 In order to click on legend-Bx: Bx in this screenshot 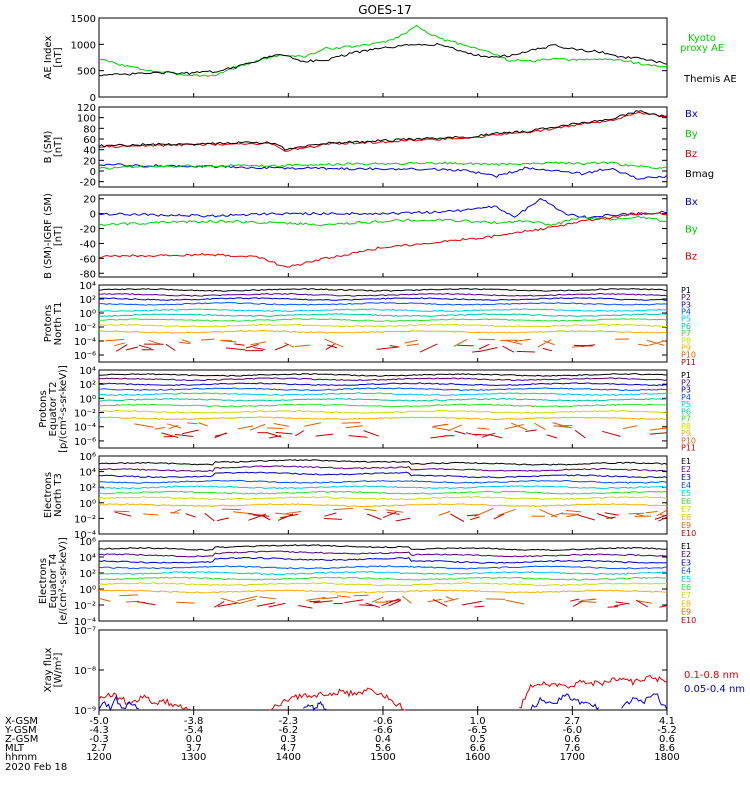, I will do `click(691, 114)`.